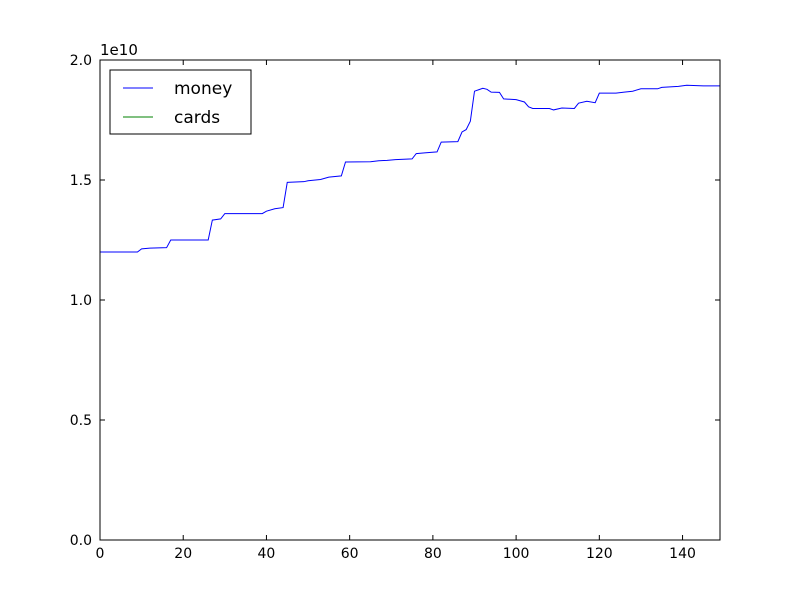 The height and width of the screenshot is (600, 800). Describe the element at coordinates (350, 554) in the screenshot. I see `x-tick-label: 60` at that location.